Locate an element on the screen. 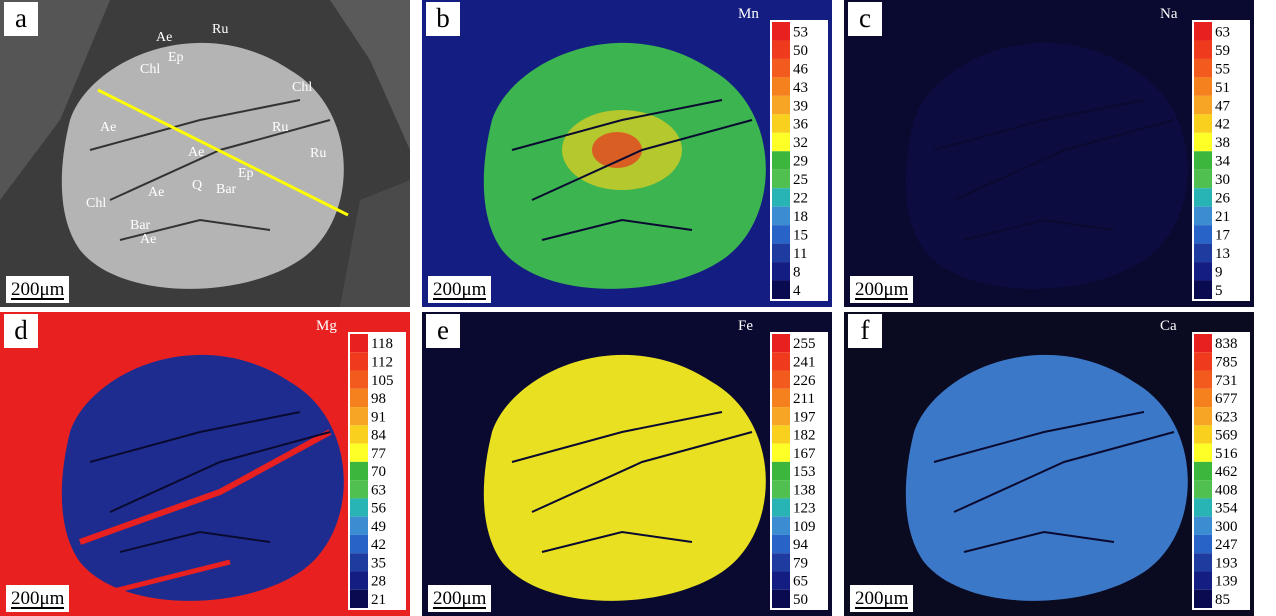  mineral-label: Chl is located at coordinates (302, 87).